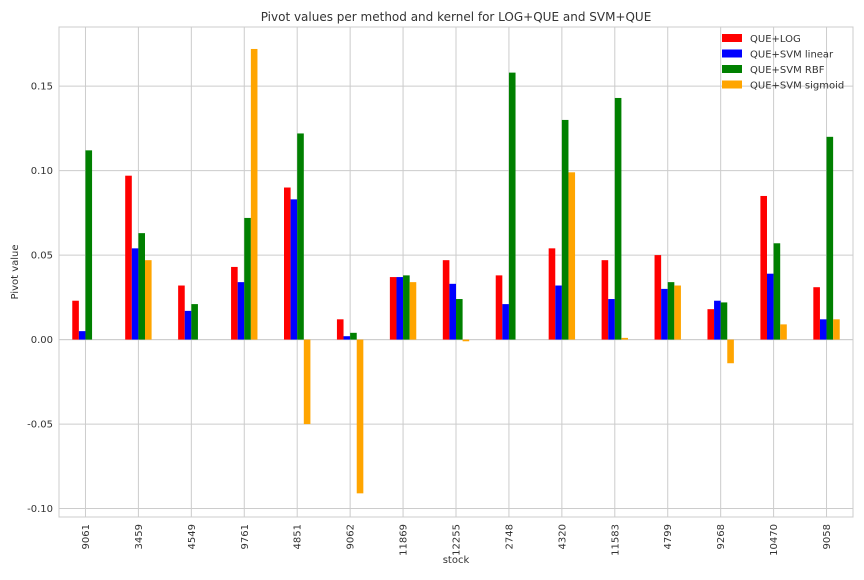  Describe the element at coordinates (42, 340) in the screenshot. I see `y-tick-label: 0.00` at that location.